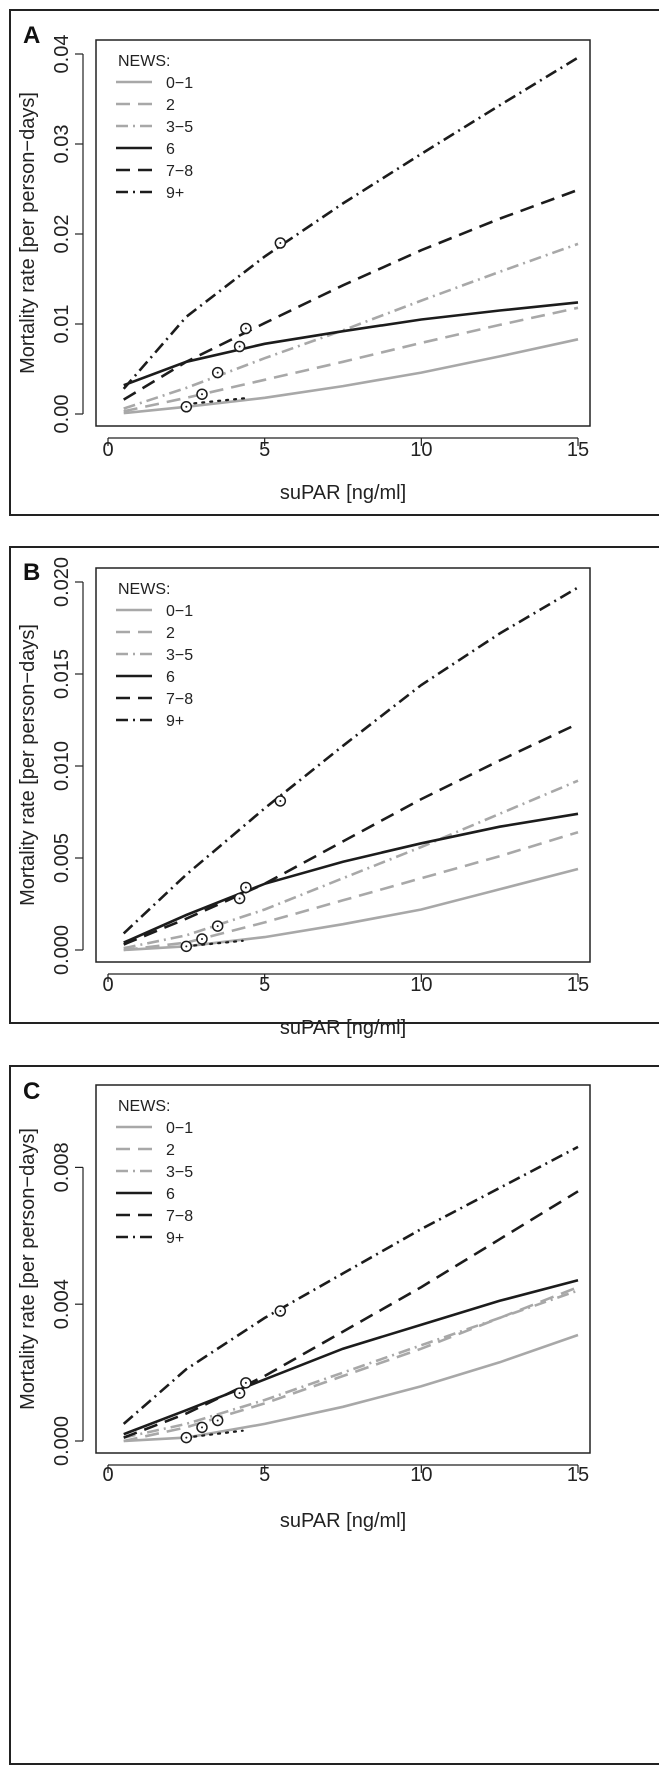  I want to click on y-tick-label: 0.008, so click(62, 1167).